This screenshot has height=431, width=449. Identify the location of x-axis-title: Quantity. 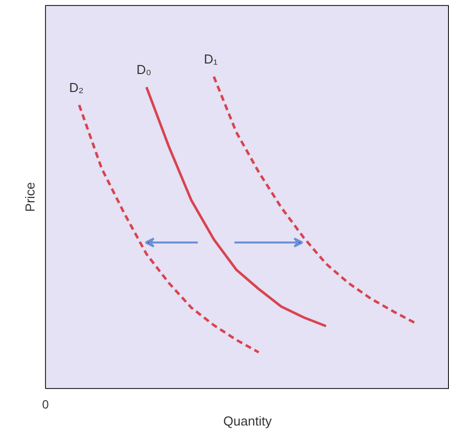
(247, 421).